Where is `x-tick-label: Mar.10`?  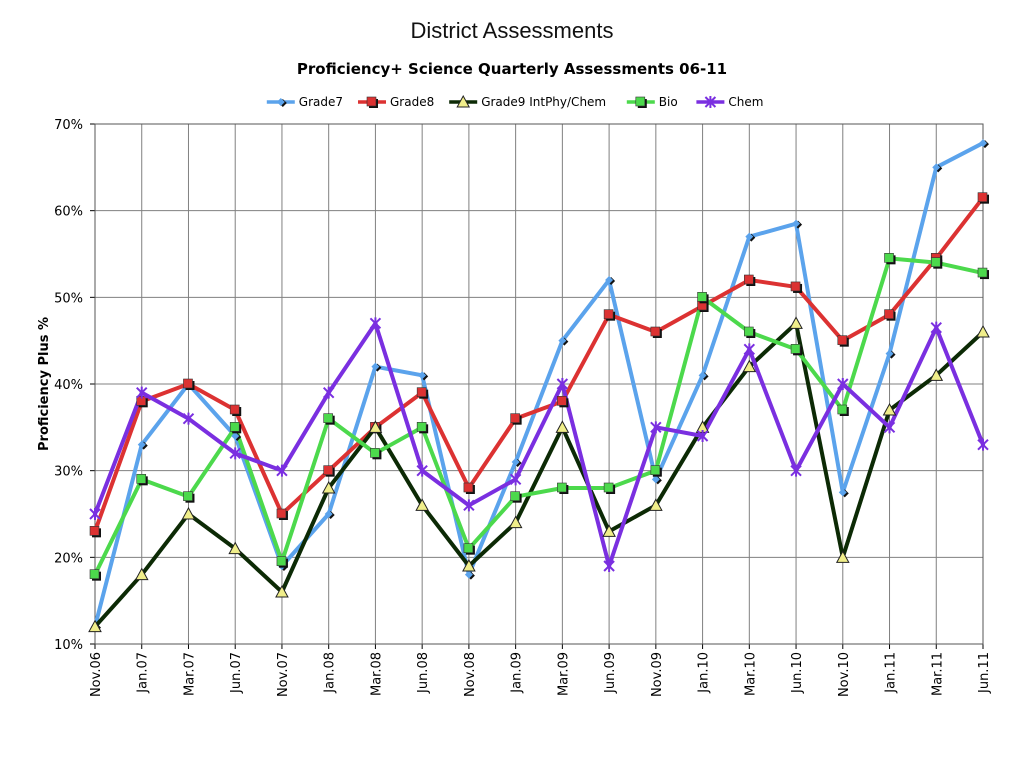
x-tick-label: Mar.10 is located at coordinates (750, 674).